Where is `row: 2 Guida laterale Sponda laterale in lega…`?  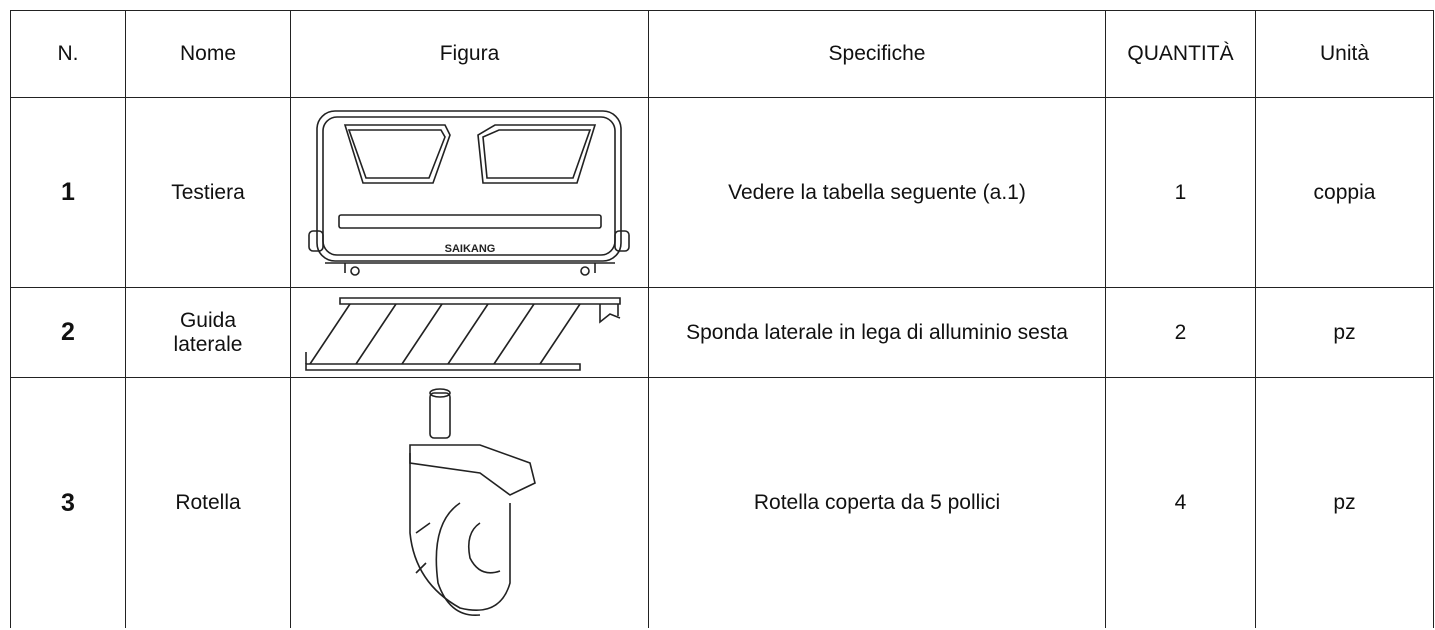 row: 2 Guida laterale Sponda laterale in lega… is located at coordinates (722, 332).